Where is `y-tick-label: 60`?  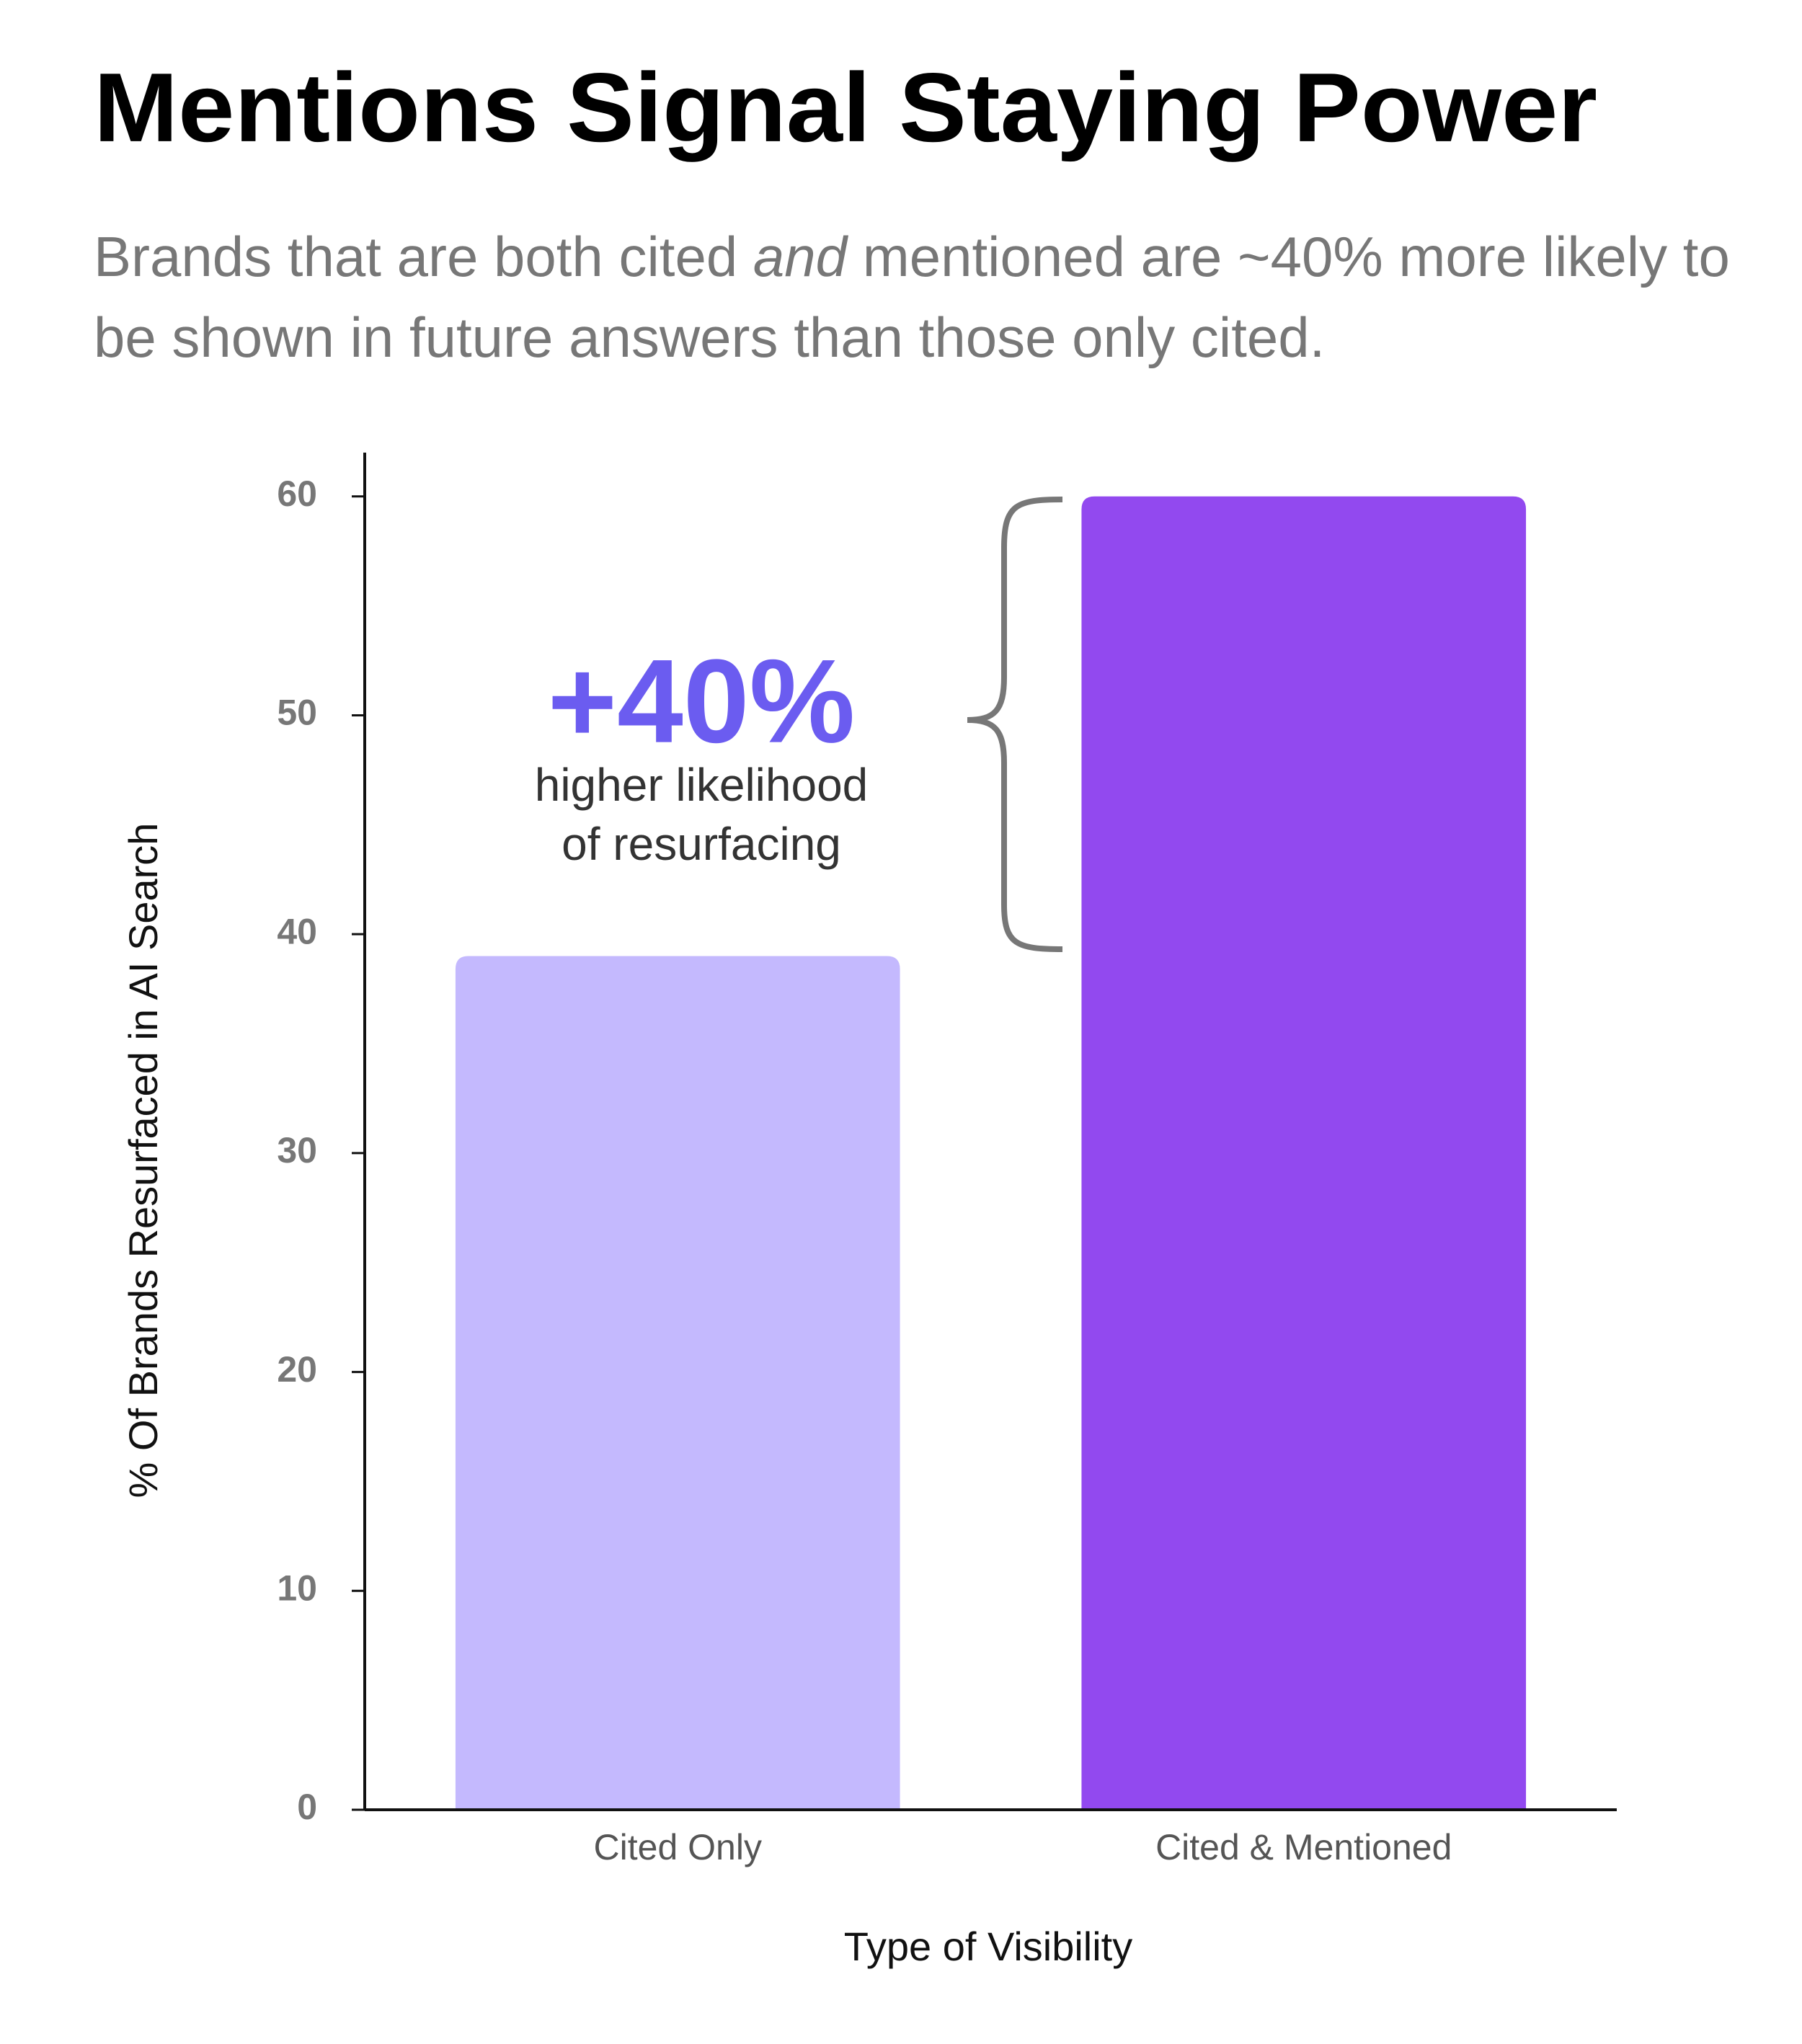
y-tick-label: 60 is located at coordinates (297, 494).